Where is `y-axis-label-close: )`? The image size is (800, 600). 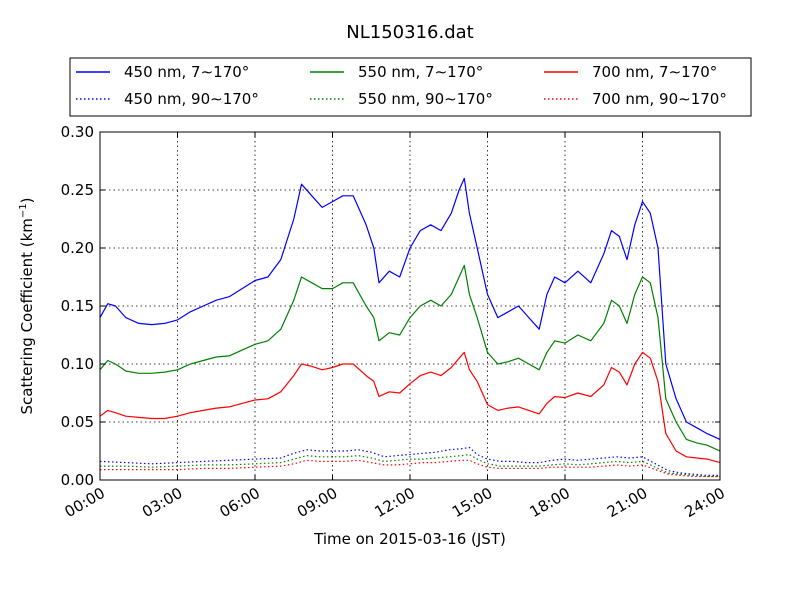 y-axis-label-close: ) is located at coordinates (27, 200).